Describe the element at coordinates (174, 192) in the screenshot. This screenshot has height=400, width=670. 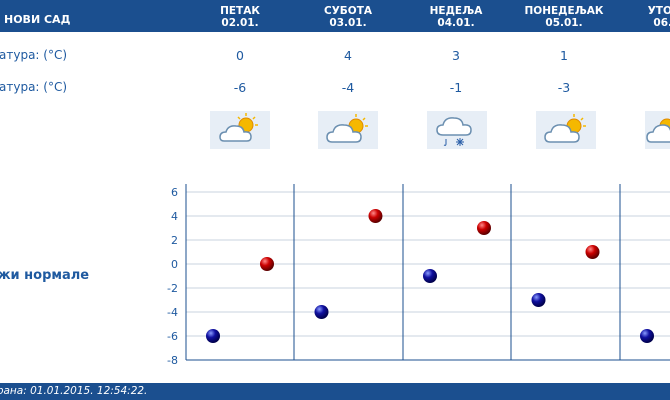
I see `y-tick-label: 6` at that location.